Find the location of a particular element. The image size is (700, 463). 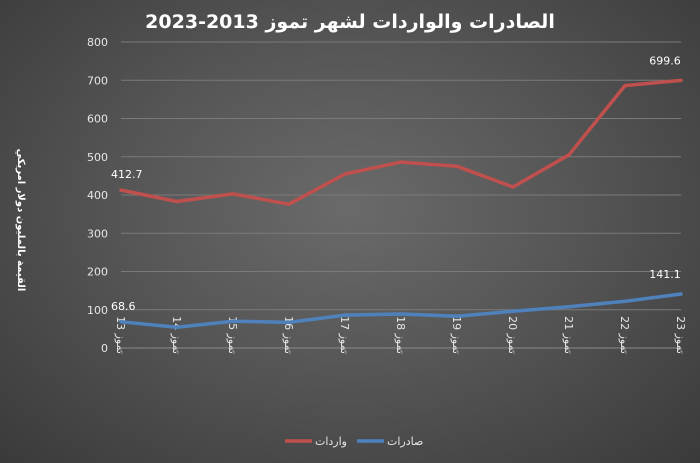

legend: واردات صادرات is located at coordinates (354, 441).